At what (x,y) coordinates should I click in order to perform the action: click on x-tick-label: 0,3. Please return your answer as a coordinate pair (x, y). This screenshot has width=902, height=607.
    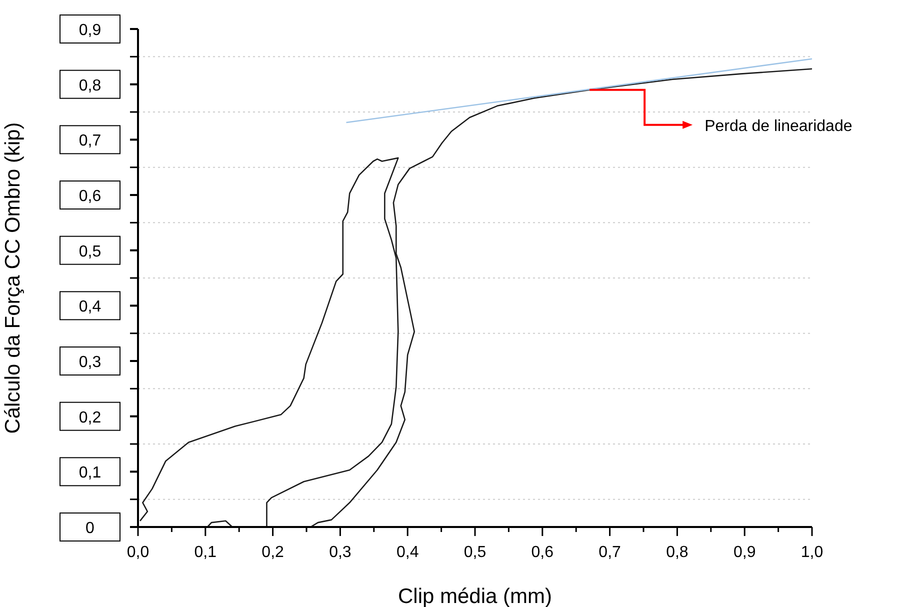
    Looking at the image, I should click on (340, 552).